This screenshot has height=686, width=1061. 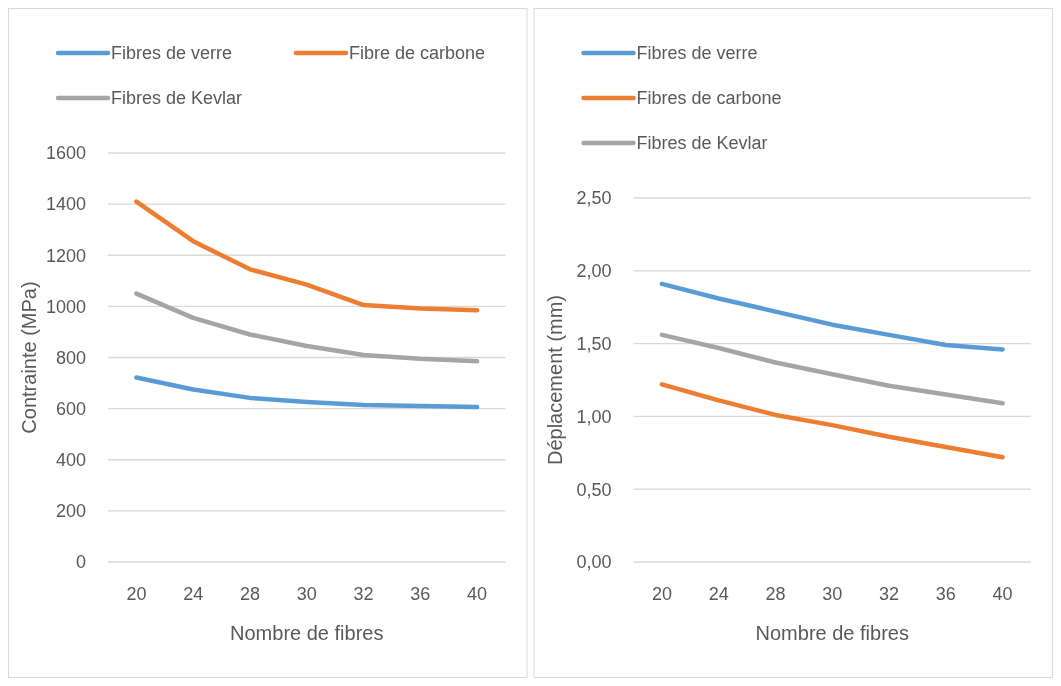 What do you see at coordinates (70, 408) in the screenshot?
I see `y-tick-label: 600` at bounding box center [70, 408].